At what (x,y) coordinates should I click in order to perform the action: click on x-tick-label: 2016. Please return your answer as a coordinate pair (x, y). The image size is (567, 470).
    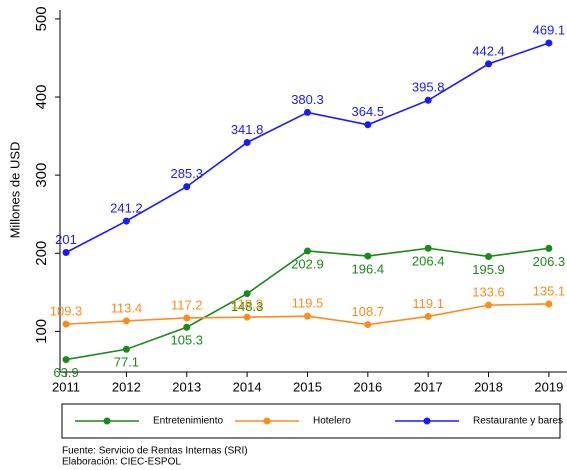
    Looking at the image, I should click on (367, 386).